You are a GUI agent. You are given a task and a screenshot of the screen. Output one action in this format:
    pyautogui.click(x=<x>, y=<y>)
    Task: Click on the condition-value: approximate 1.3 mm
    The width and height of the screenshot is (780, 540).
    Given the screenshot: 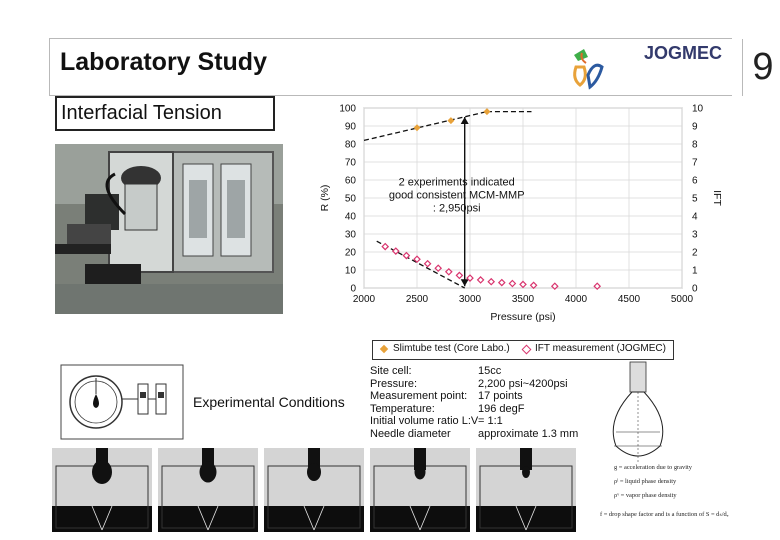 What is the action you would take?
    pyautogui.click(x=528, y=433)
    